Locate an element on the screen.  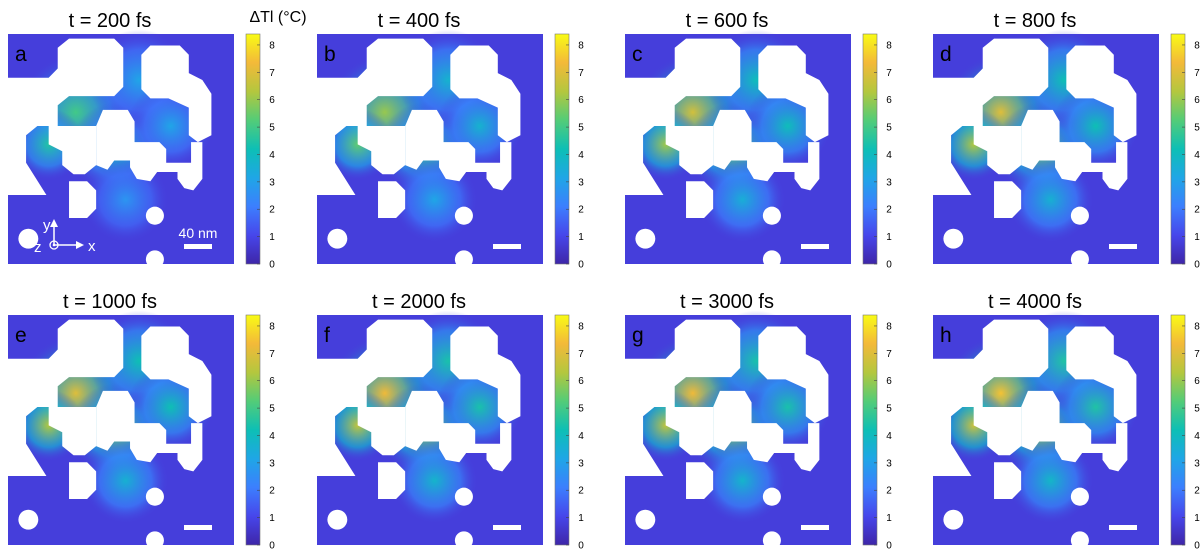
panel-letter: d is located at coordinates (946, 54).